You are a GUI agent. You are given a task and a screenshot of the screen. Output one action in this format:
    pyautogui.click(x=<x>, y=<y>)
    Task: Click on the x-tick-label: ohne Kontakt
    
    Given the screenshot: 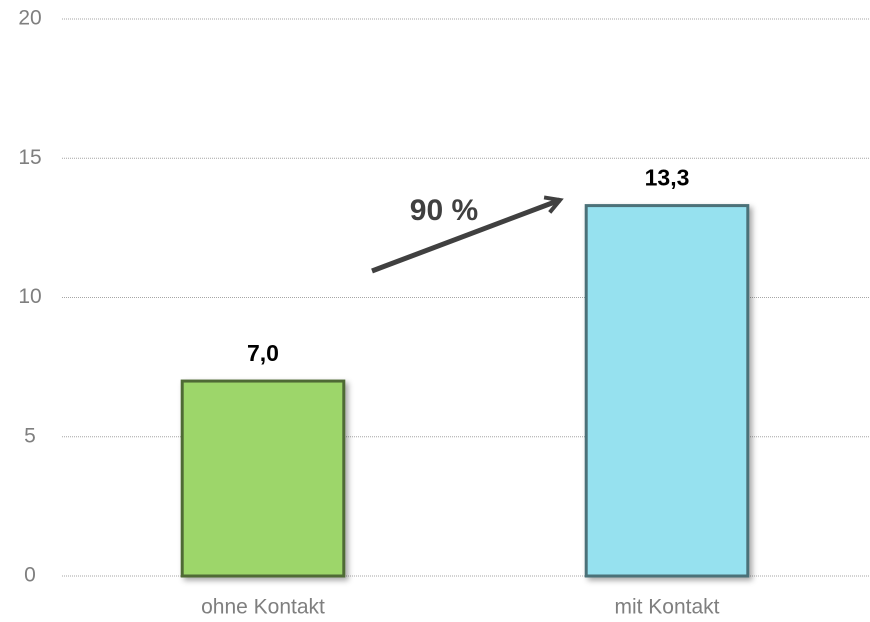 What is the action you would take?
    pyautogui.click(x=263, y=607)
    